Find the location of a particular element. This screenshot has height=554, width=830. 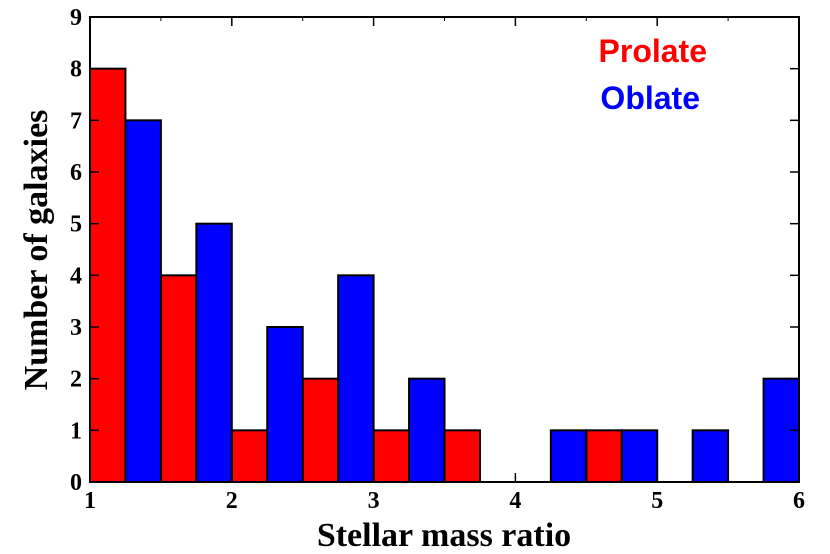

x-tick-label: 2 is located at coordinates (232, 501).